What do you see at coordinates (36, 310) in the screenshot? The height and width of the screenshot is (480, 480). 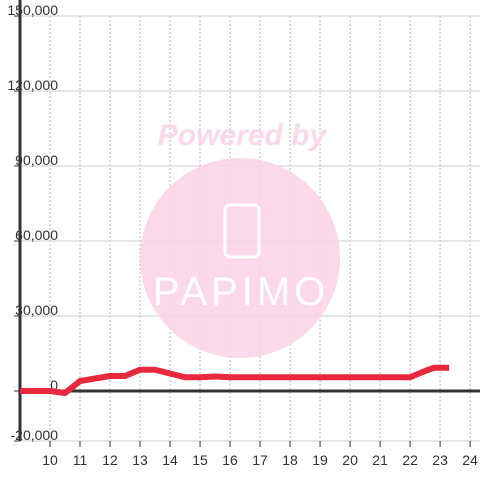 I see `y-tick-label: 30,000` at bounding box center [36, 310].